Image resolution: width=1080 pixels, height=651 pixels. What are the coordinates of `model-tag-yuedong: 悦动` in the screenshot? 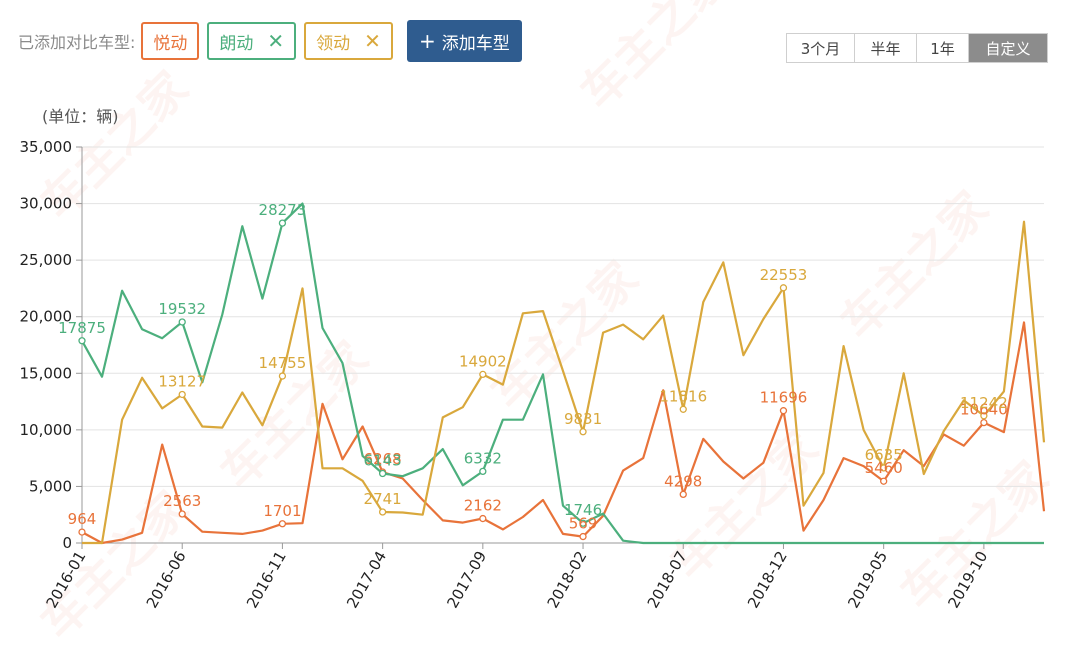 It's located at (170, 41).